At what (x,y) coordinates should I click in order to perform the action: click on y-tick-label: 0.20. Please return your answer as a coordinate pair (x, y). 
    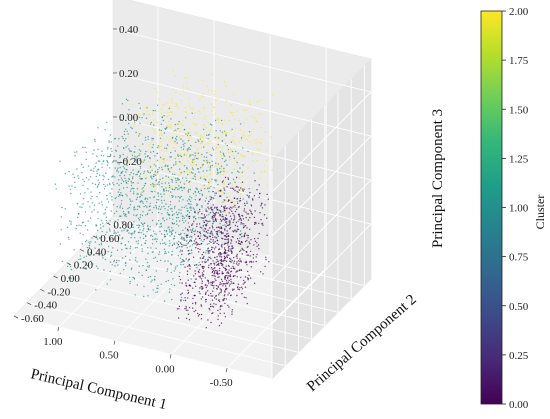
    Looking at the image, I should click on (84, 266).